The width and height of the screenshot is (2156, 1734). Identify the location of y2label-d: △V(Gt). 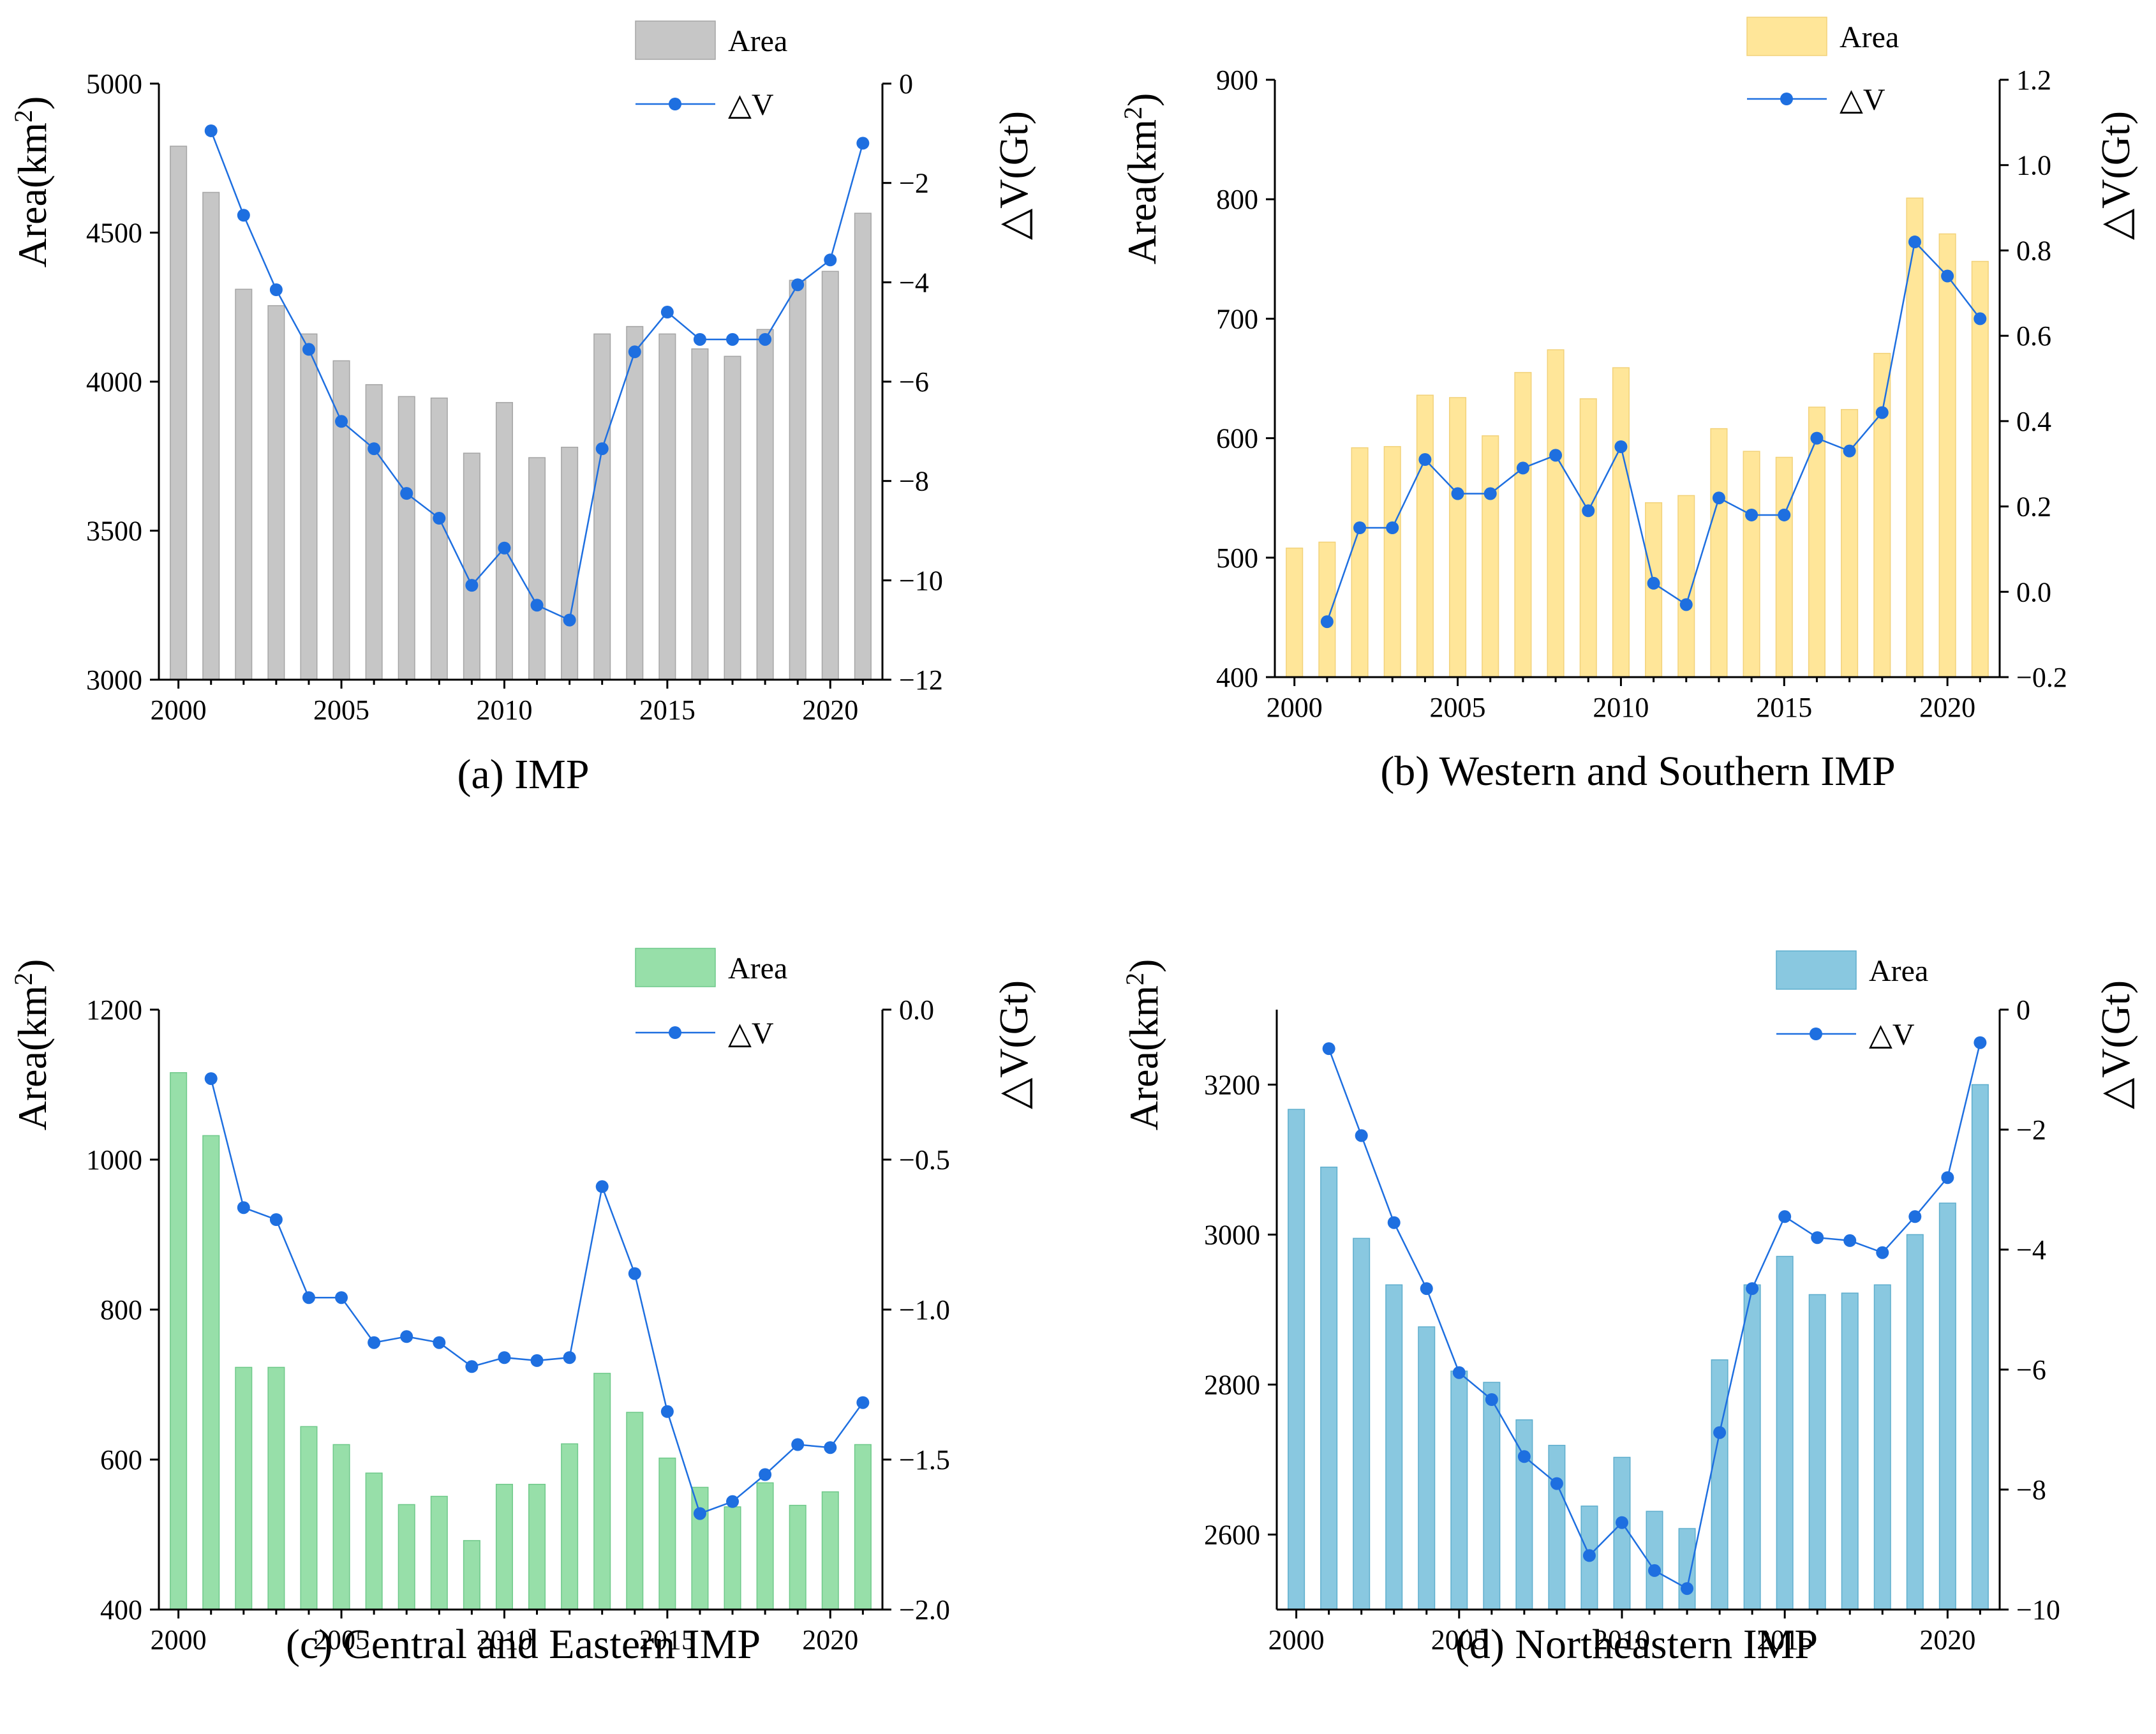
(2116, 1044).